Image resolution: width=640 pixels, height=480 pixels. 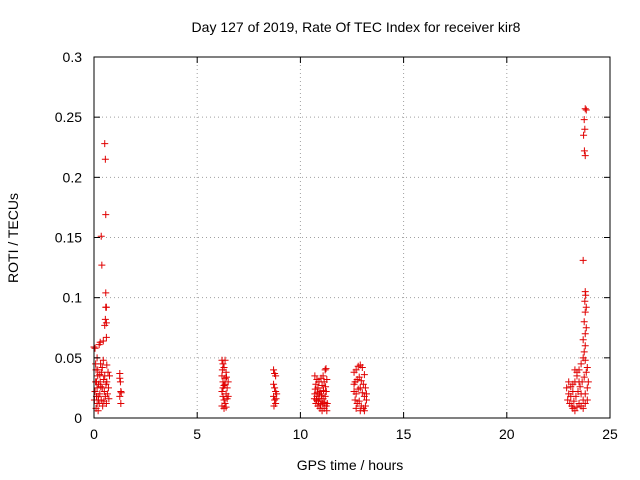 What do you see at coordinates (68, 238) in the screenshot?
I see `y-tick-label: 0.15` at bounding box center [68, 238].